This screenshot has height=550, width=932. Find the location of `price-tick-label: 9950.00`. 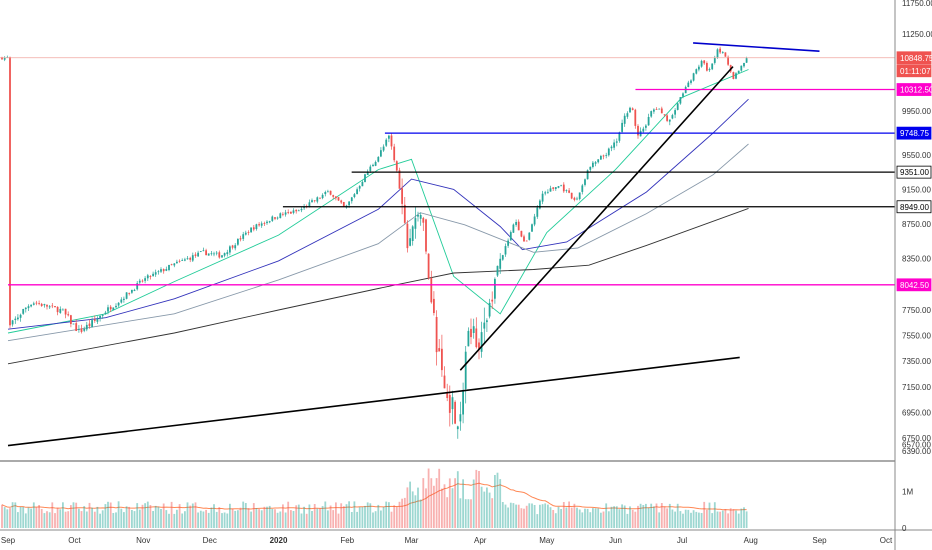

price-tick-label: 9950.00 is located at coordinates (916, 111).